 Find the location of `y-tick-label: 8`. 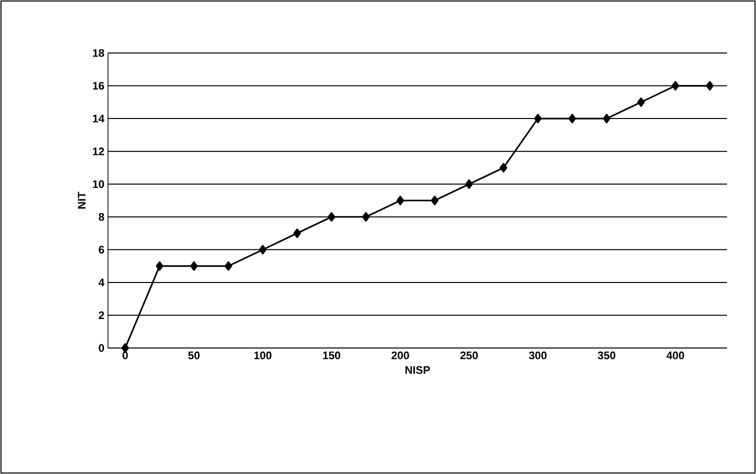

y-tick-label: 8 is located at coordinates (101, 217).